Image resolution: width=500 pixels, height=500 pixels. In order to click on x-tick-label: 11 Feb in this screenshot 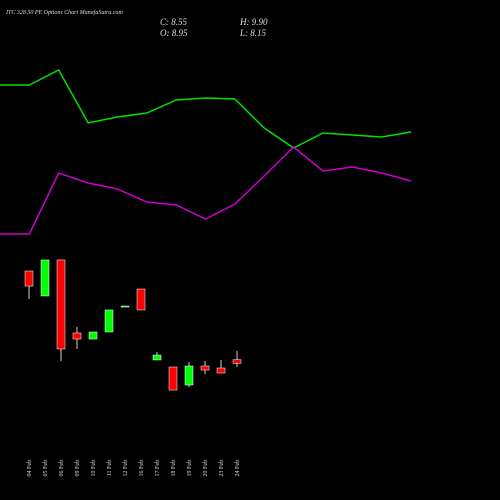, I will do `click(110, 468)`.